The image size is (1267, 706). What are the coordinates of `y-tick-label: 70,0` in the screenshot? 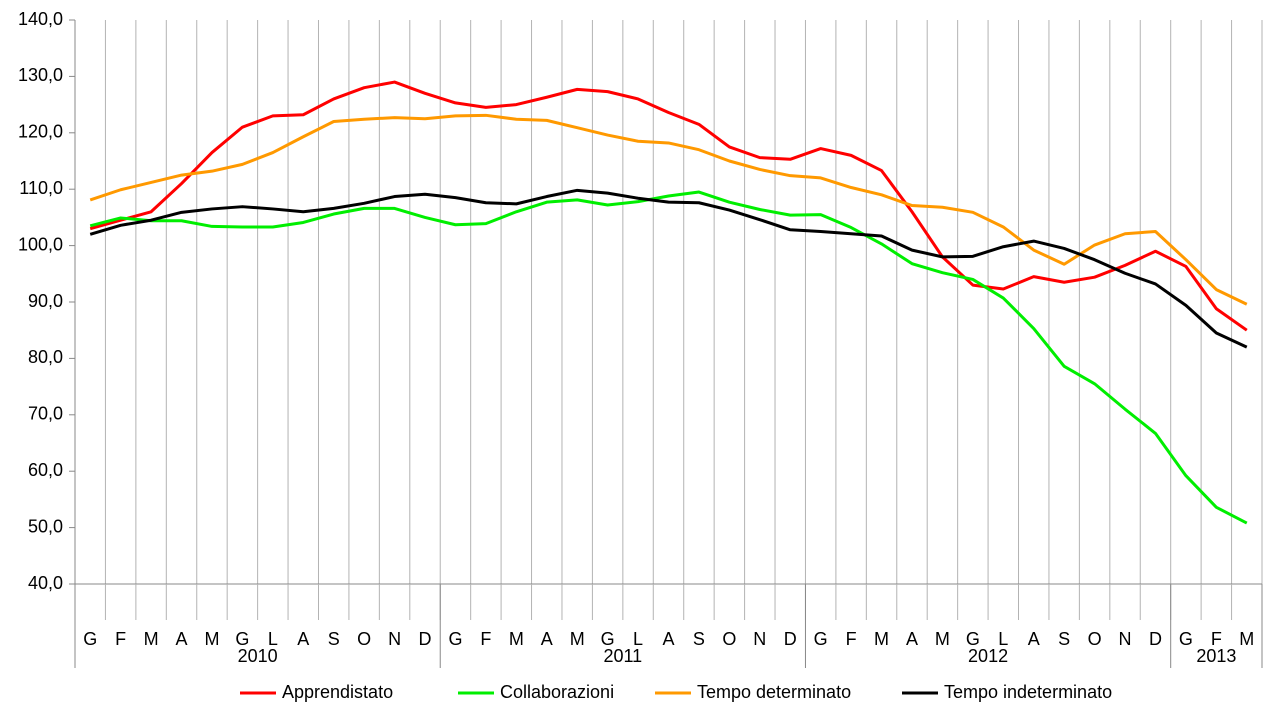 It's located at (45, 414).